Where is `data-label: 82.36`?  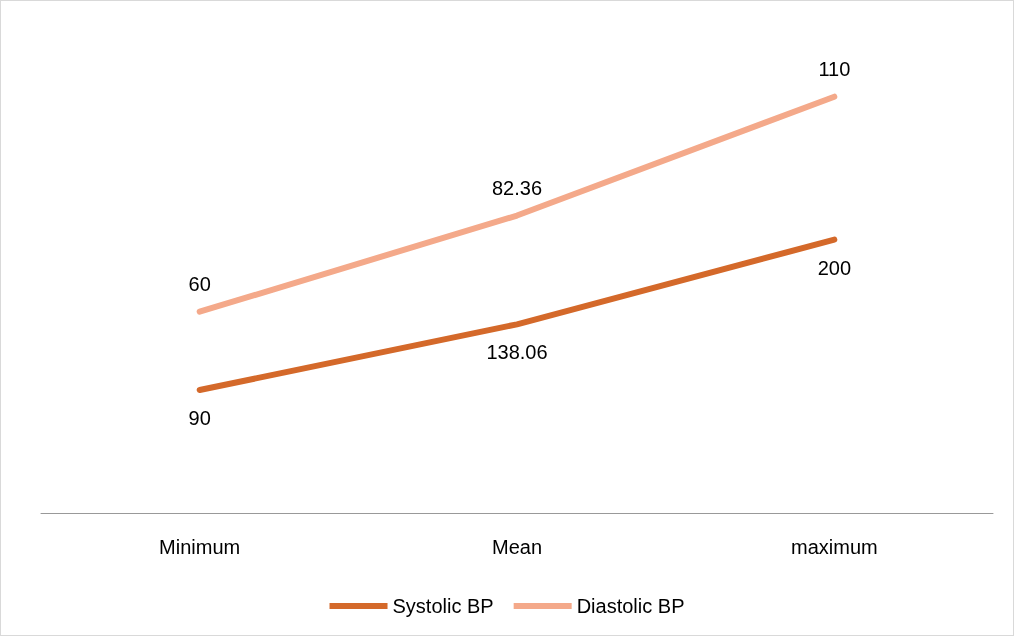
data-label: 82.36 is located at coordinates (517, 187).